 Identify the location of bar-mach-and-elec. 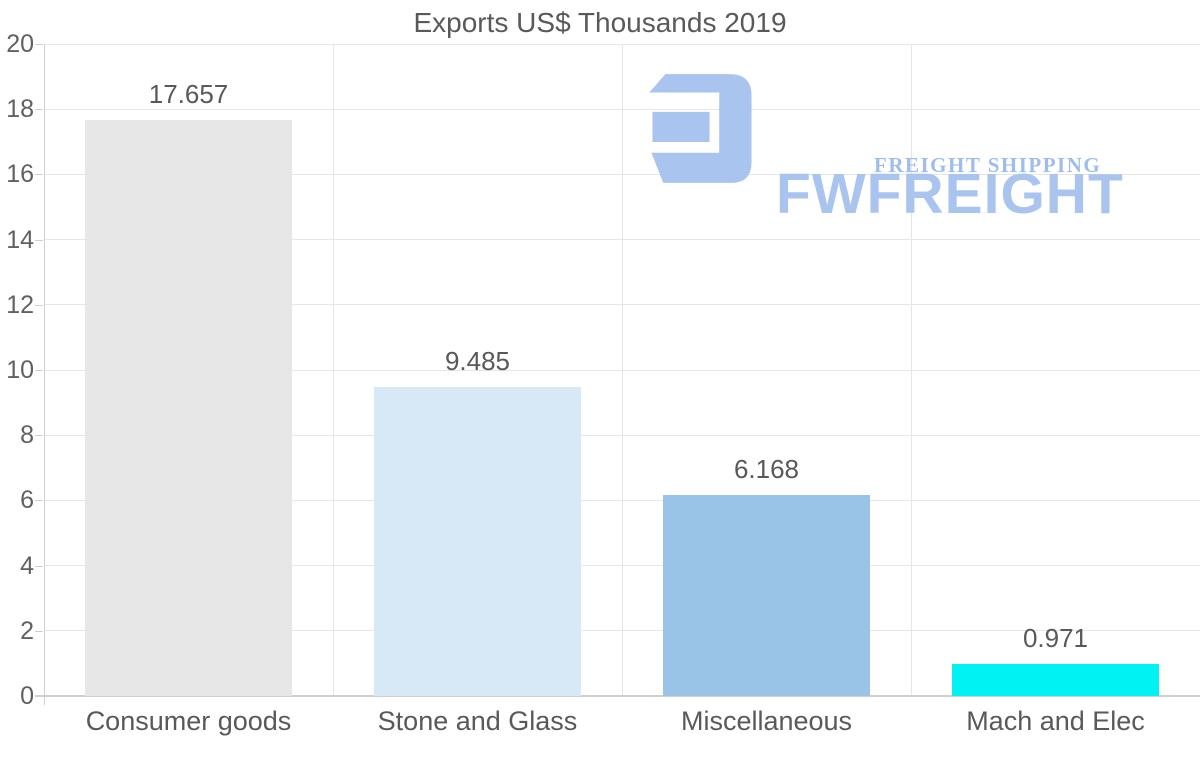
(1055, 680).